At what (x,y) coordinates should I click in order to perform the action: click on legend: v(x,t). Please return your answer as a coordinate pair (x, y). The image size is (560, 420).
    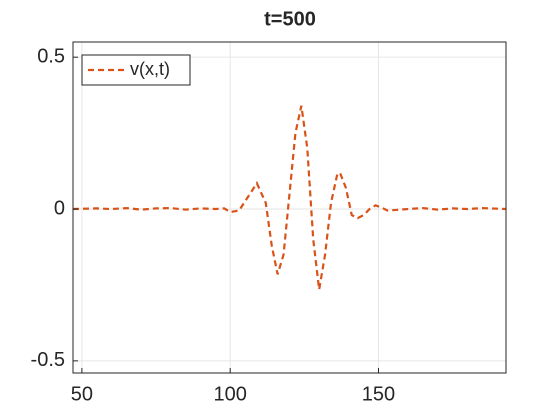
    Looking at the image, I should click on (136, 70).